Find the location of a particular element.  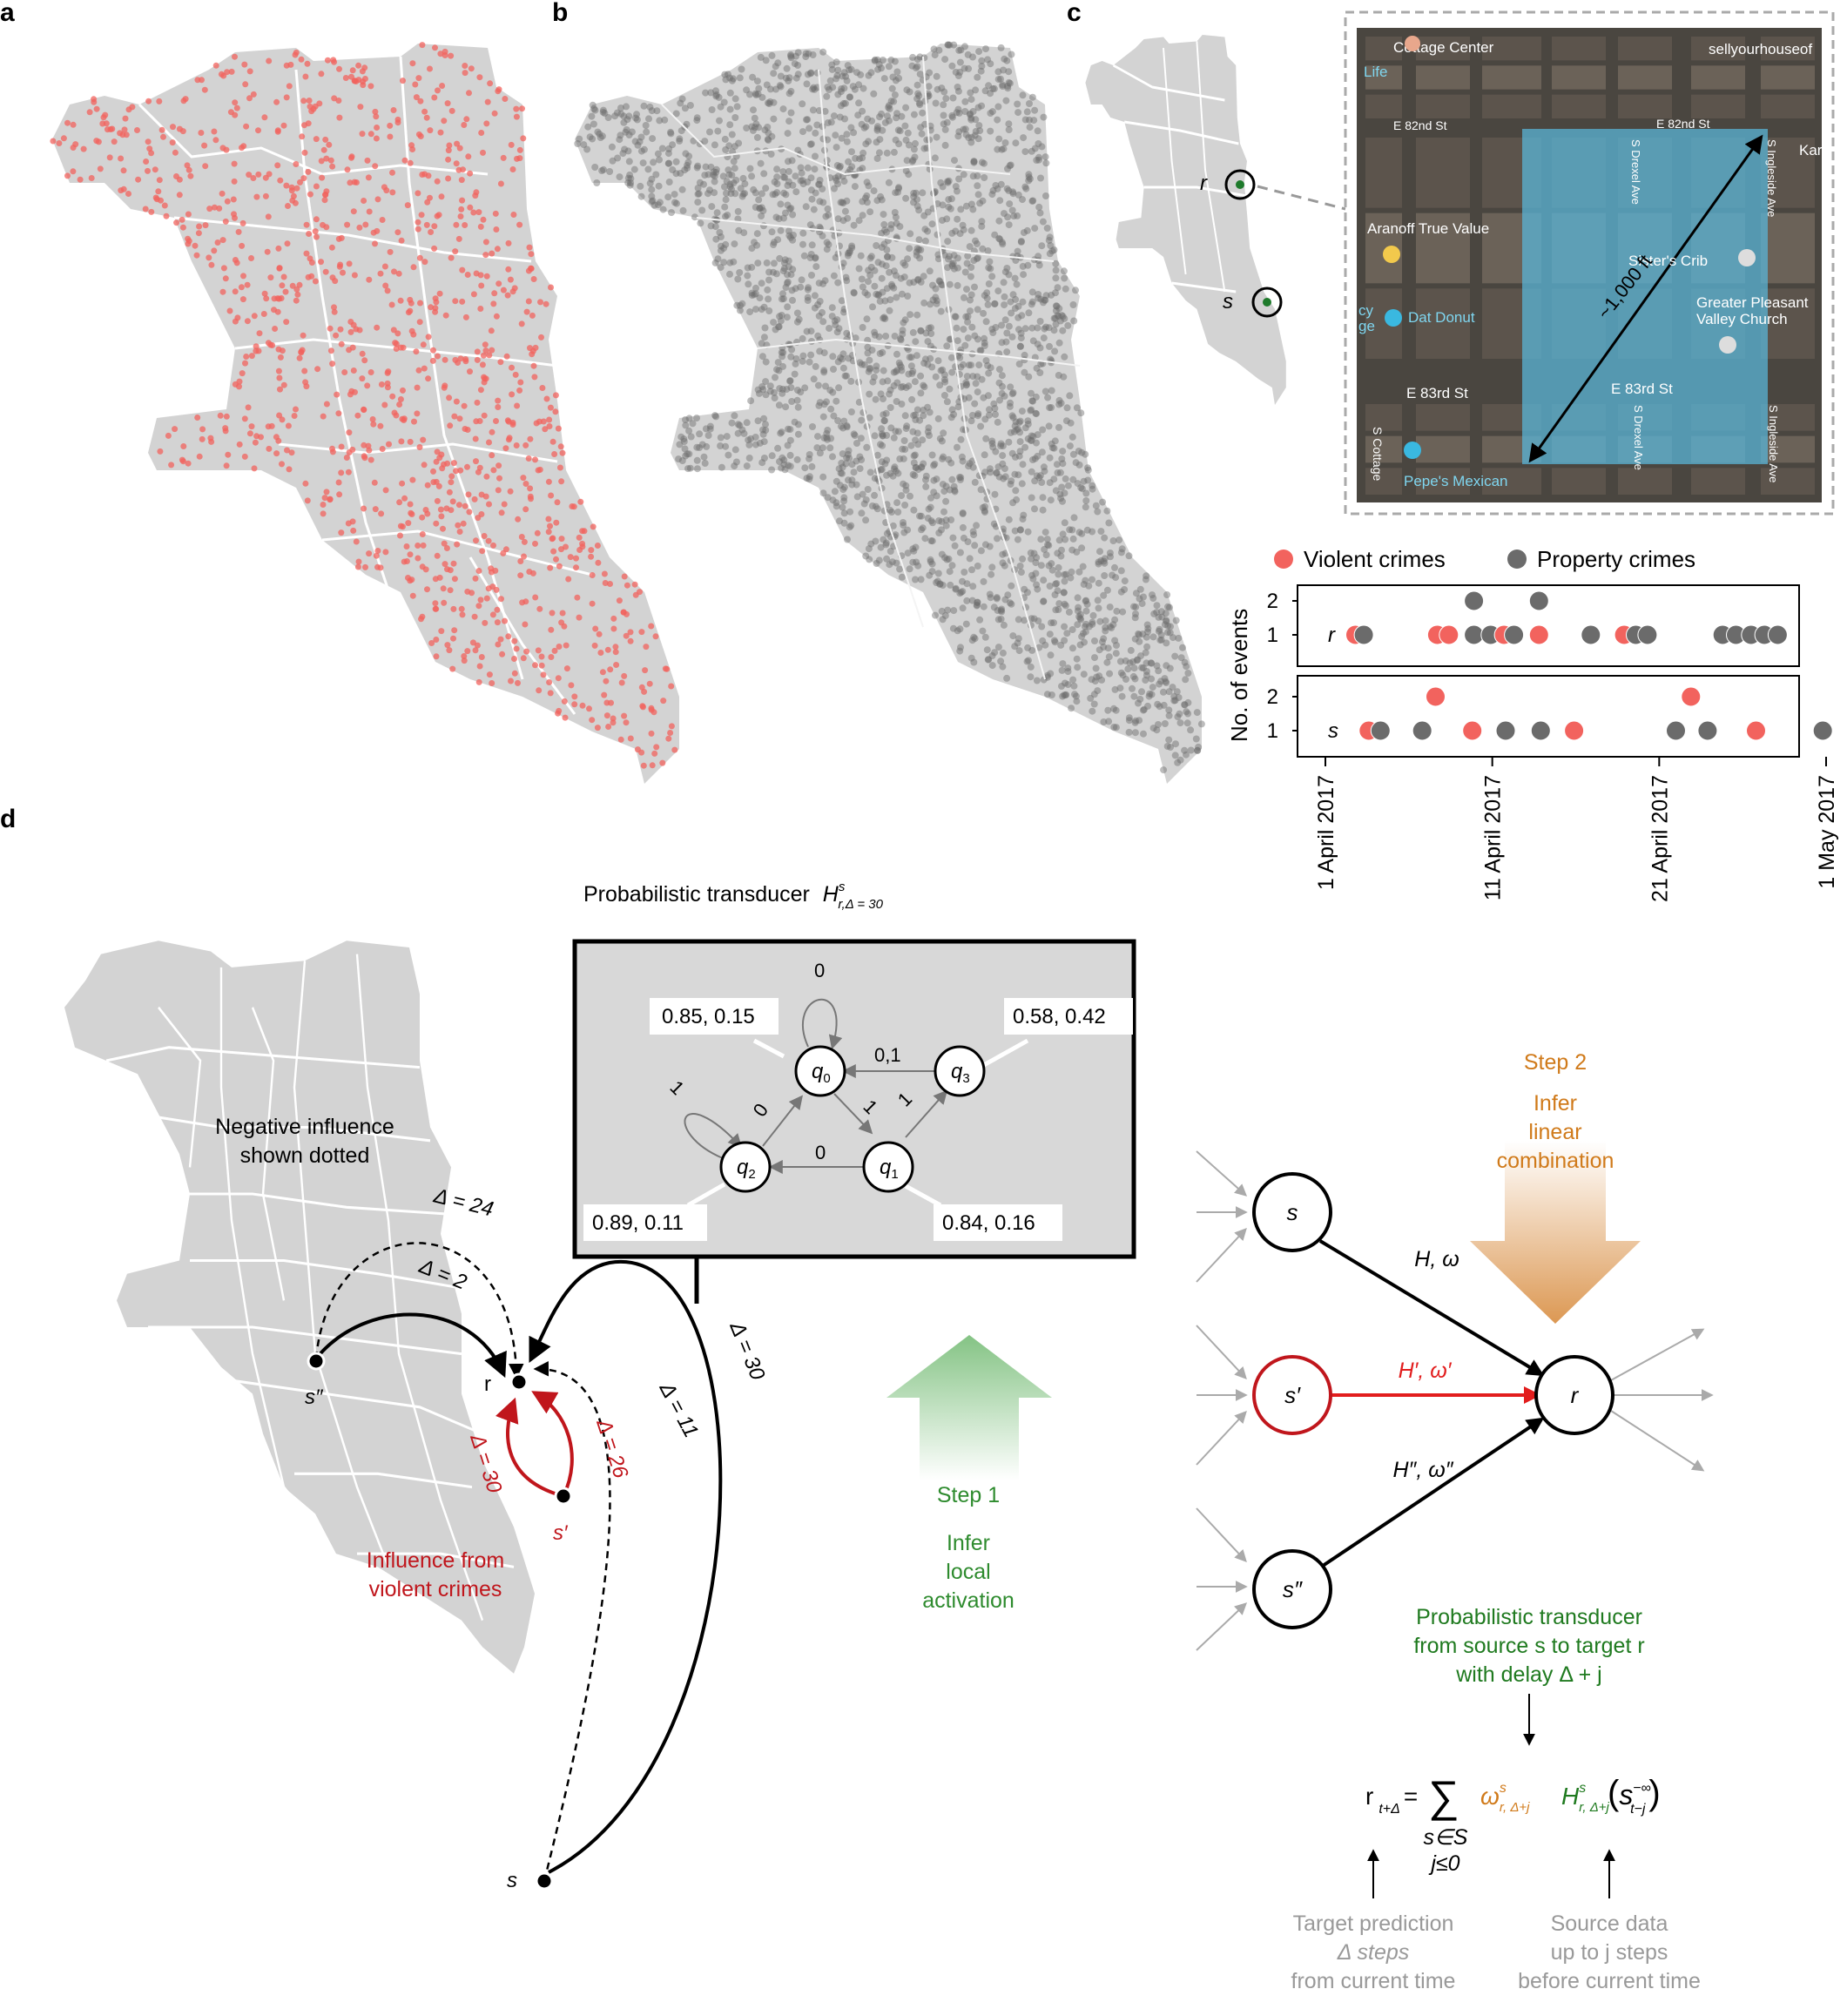

step2-title: Step 2 is located at coordinates (1555, 1062).